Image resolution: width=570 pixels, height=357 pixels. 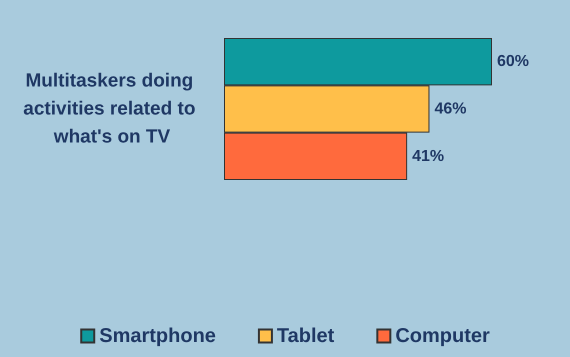 I want to click on data-label: 60%, so click(x=513, y=61).